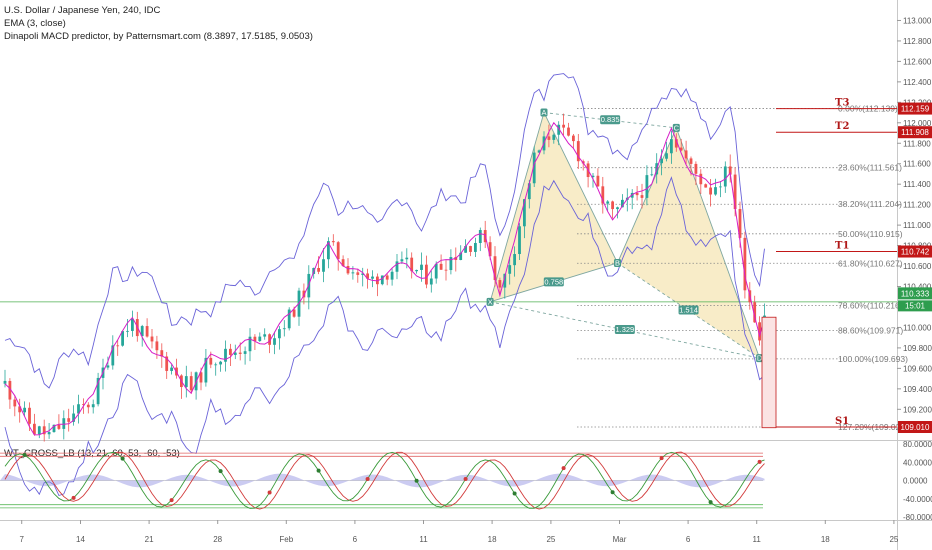  What do you see at coordinates (870, 330) in the screenshot?
I see `fib-level-label: 88.60%(109.971)` at bounding box center [870, 330].